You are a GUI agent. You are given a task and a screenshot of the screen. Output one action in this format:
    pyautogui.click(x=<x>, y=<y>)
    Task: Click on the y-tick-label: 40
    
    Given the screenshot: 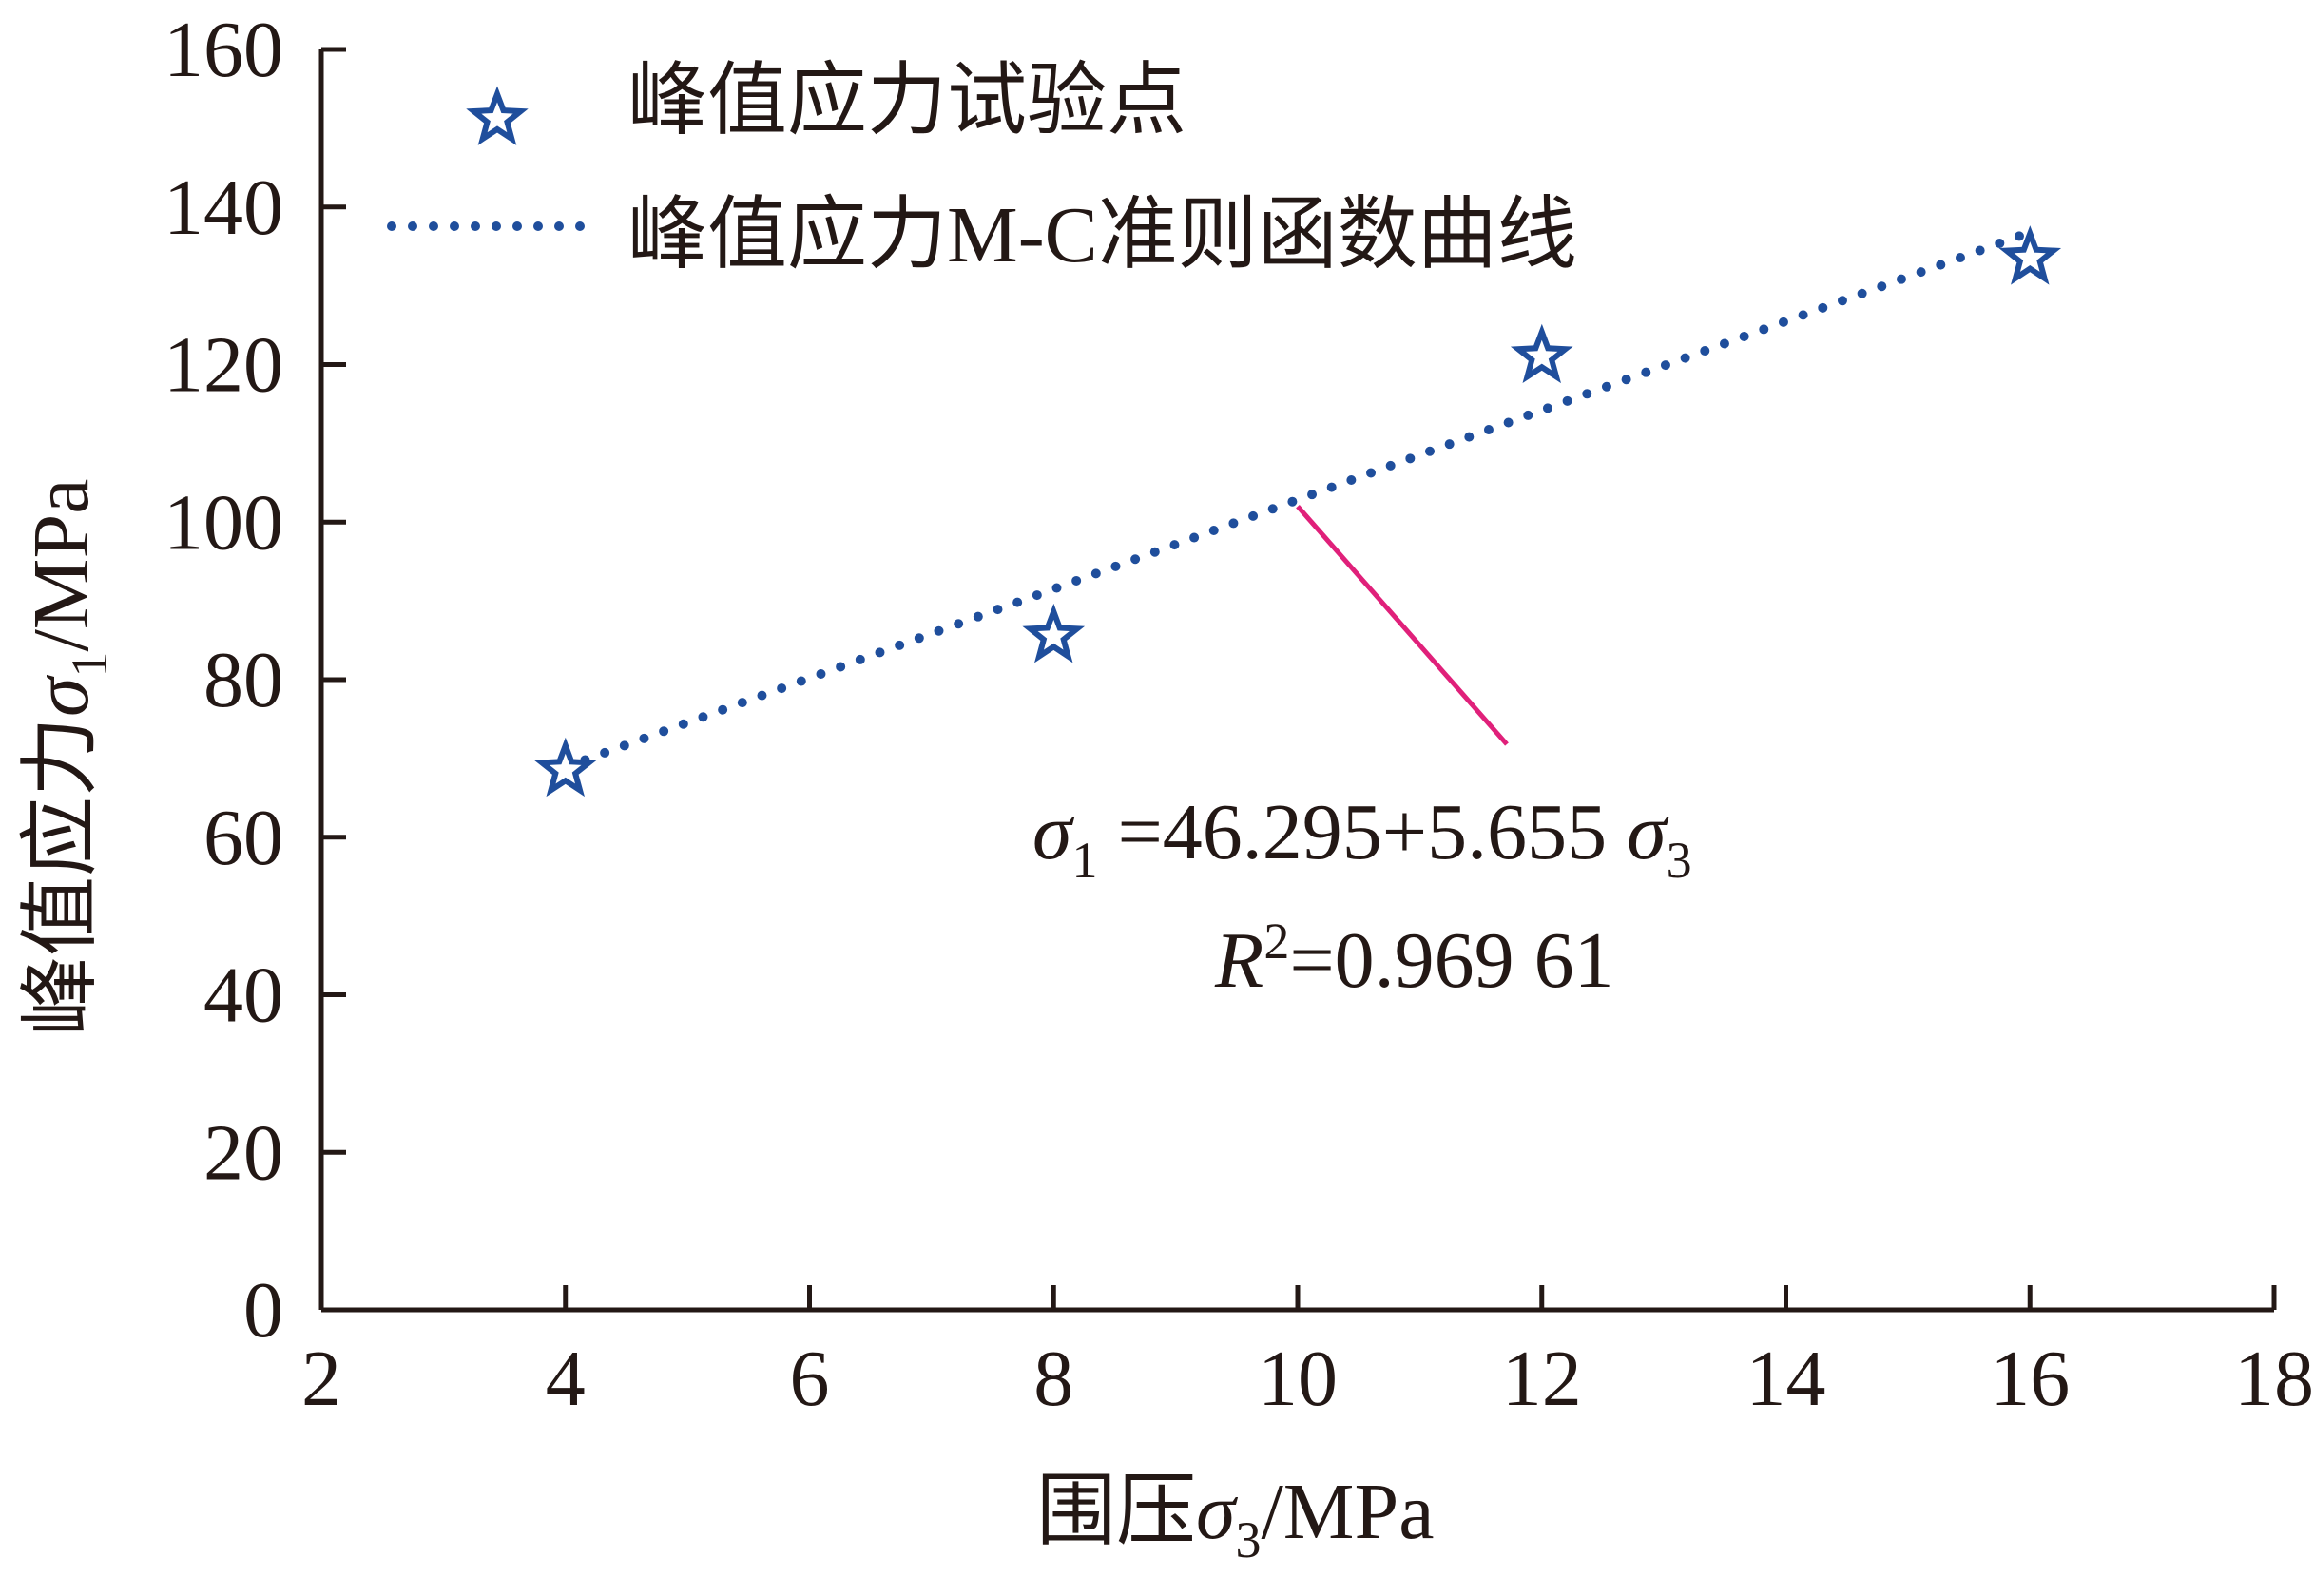 What is the action you would take?
    pyautogui.click(x=243, y=996)
    